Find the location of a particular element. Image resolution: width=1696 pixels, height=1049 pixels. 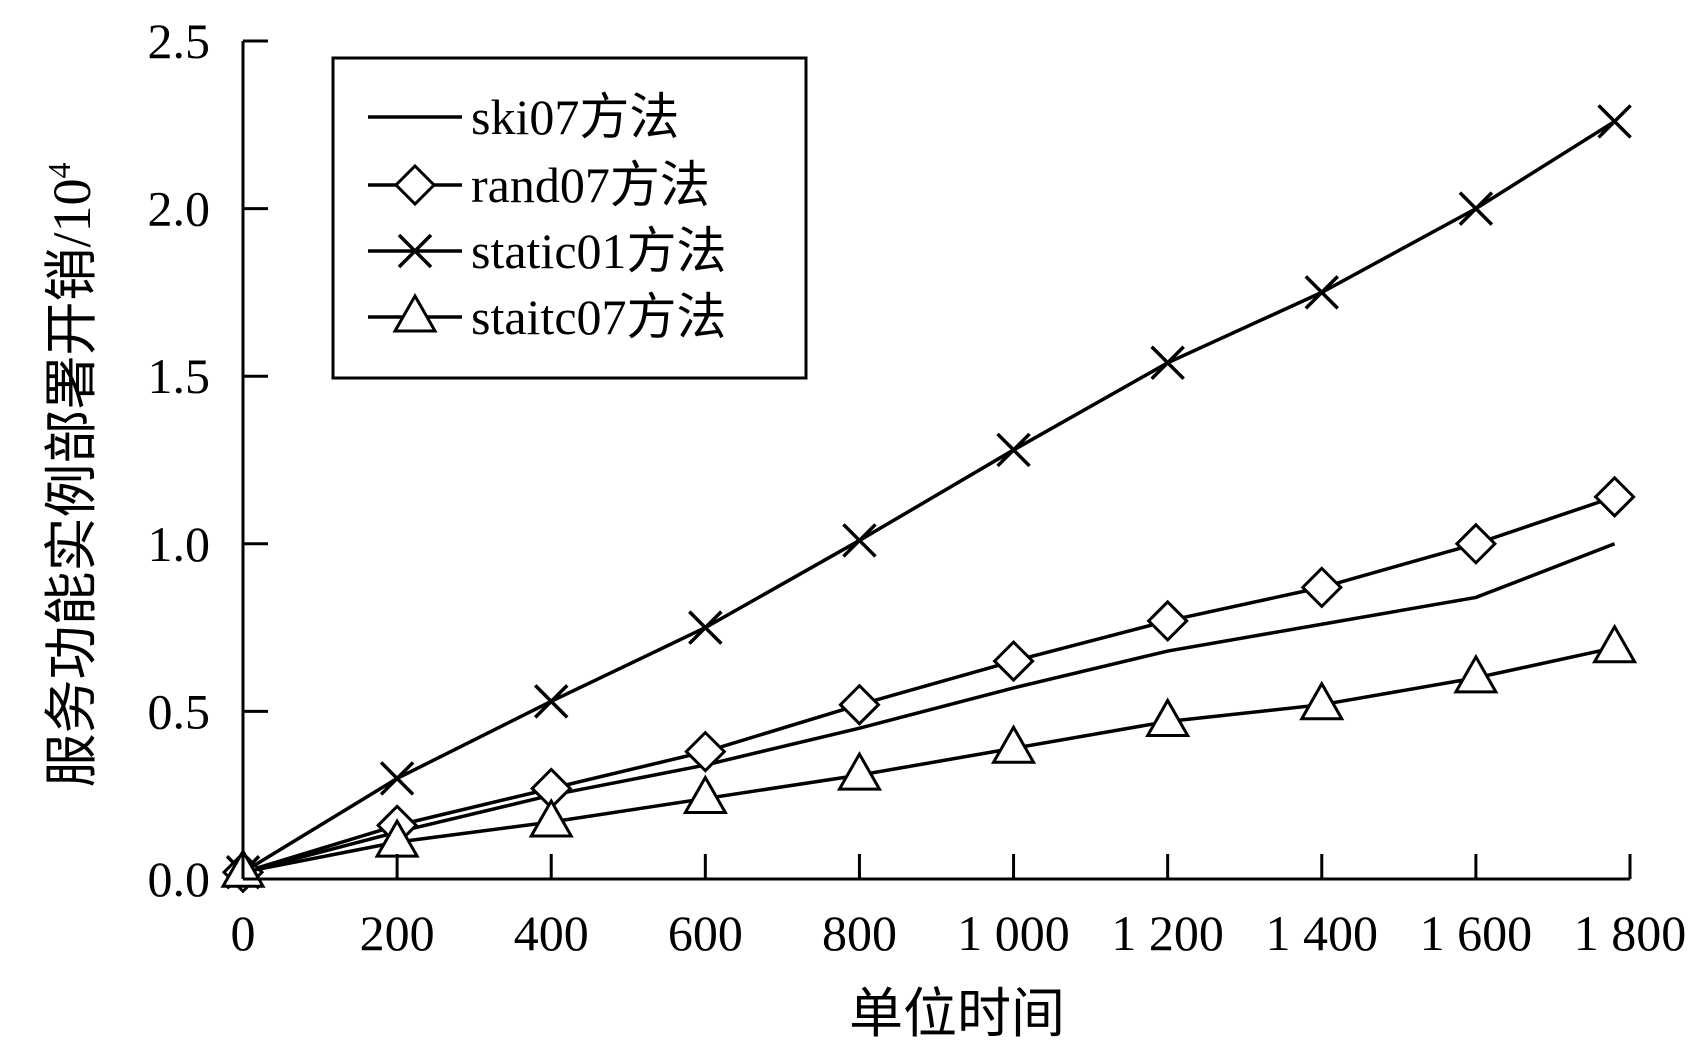

x-axis-title: 单位时间 is located at coordinates (957, 1014).